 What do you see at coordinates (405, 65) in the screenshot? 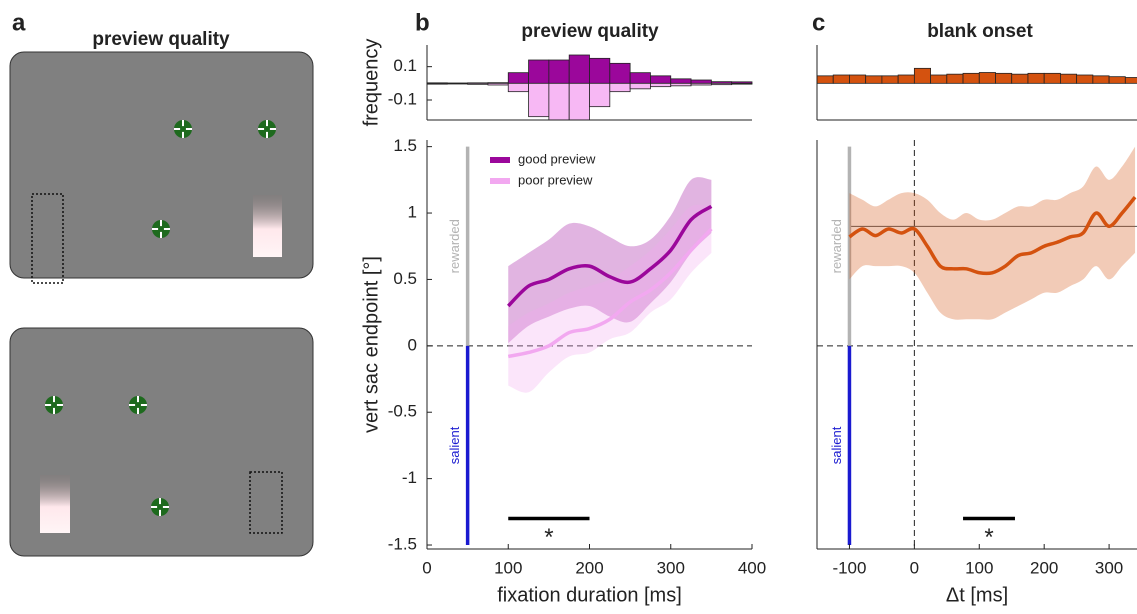
I see `y-tick-label: 0.1` at bounding box center [405, 65].